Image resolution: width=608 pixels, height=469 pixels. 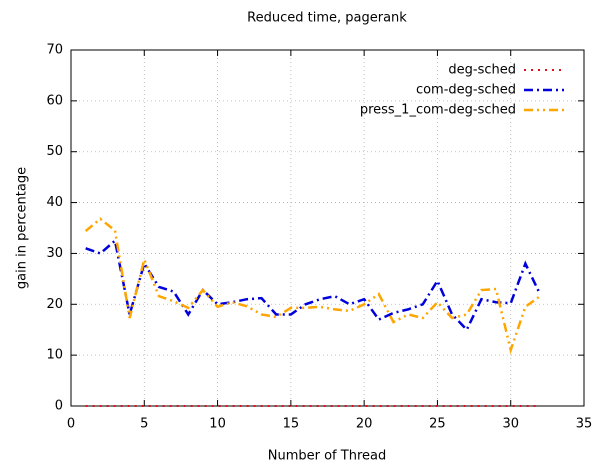 What do you see at coordinates (482, 70) in the screenshot?
I see `legend-label: deg-sched` at bounding box center [482, 70].